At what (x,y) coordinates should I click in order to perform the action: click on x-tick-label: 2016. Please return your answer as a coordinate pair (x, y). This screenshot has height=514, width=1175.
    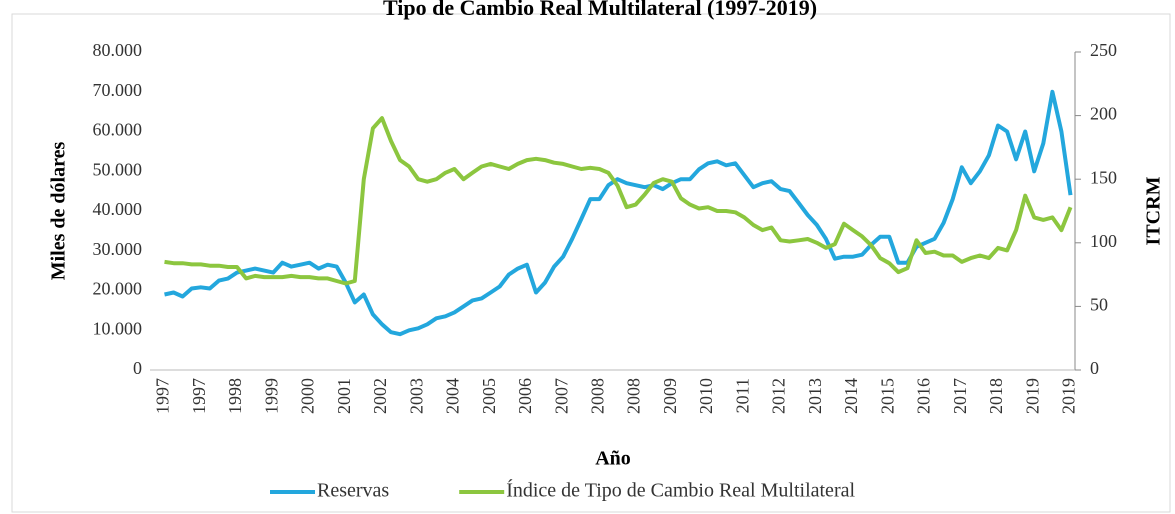
    Looking at the image, I should click on (924, 396).